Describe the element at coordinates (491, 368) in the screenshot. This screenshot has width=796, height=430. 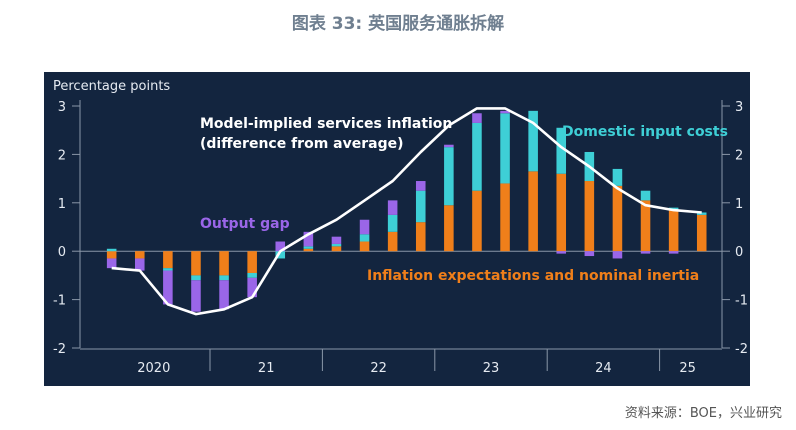
I see `x-group-label: 23` at that location.